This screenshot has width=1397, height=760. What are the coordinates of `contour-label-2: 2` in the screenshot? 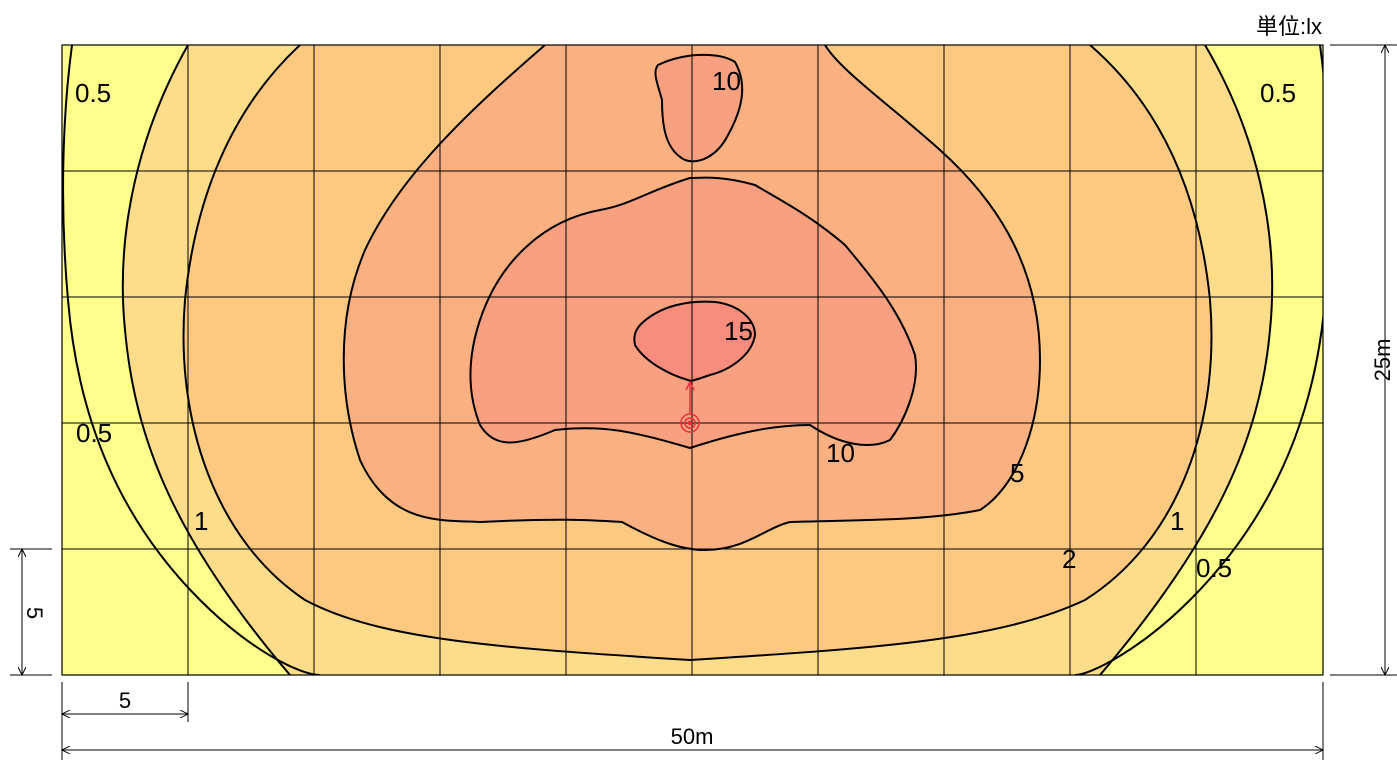 It's located at (1069, 559).